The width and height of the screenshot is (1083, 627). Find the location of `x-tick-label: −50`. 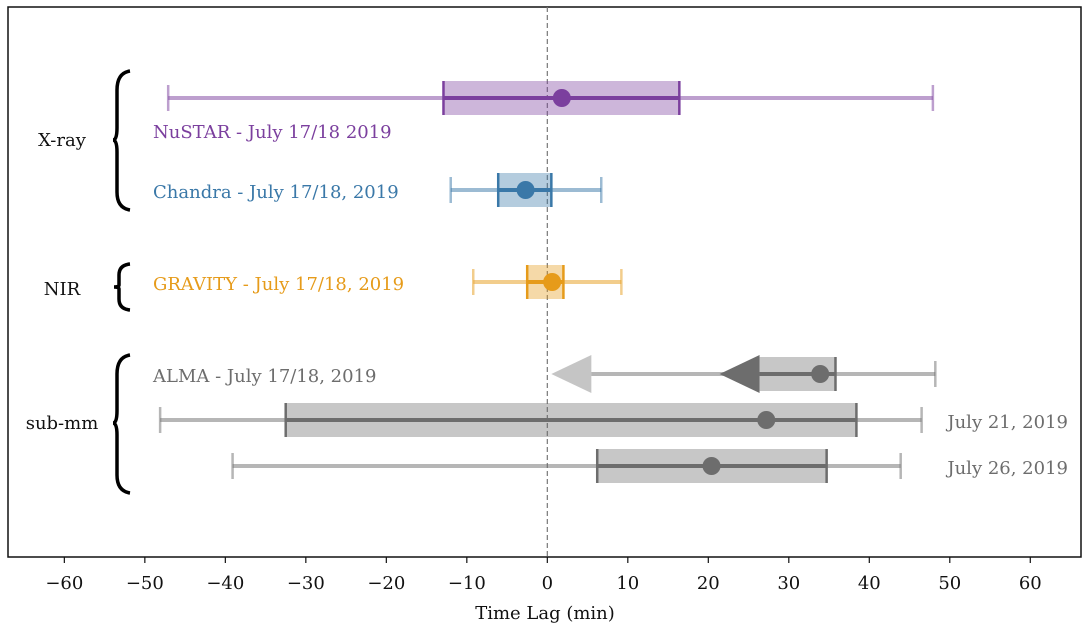

x-tick-label: −50 is located at coordinates (145, 583).